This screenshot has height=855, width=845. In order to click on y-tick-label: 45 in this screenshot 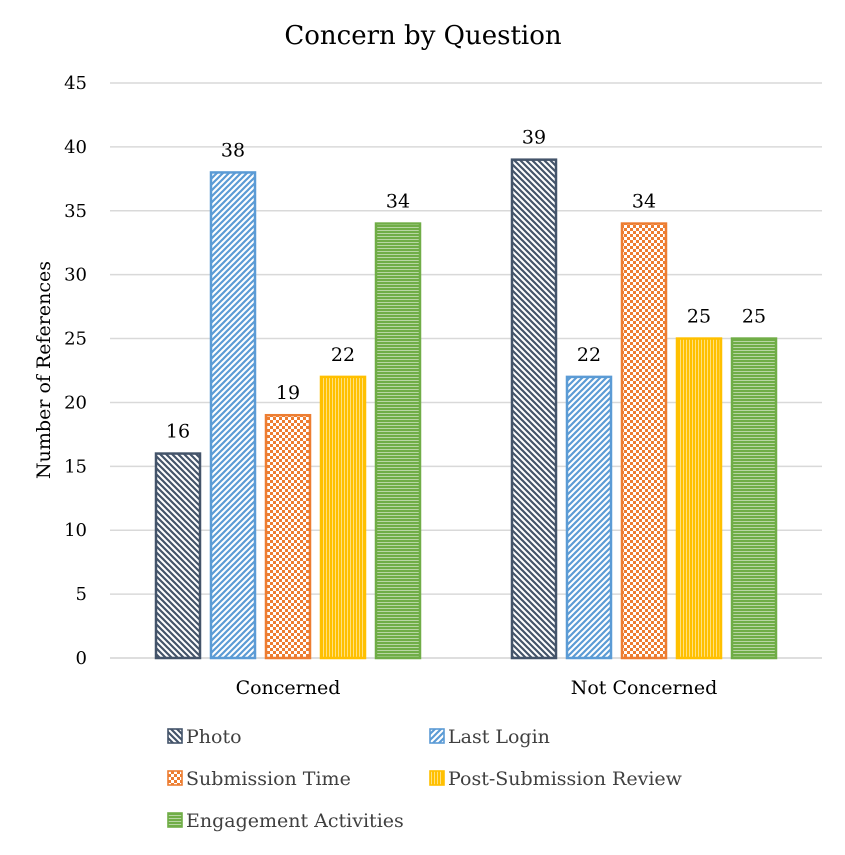, I will do `click(75, 83)`.